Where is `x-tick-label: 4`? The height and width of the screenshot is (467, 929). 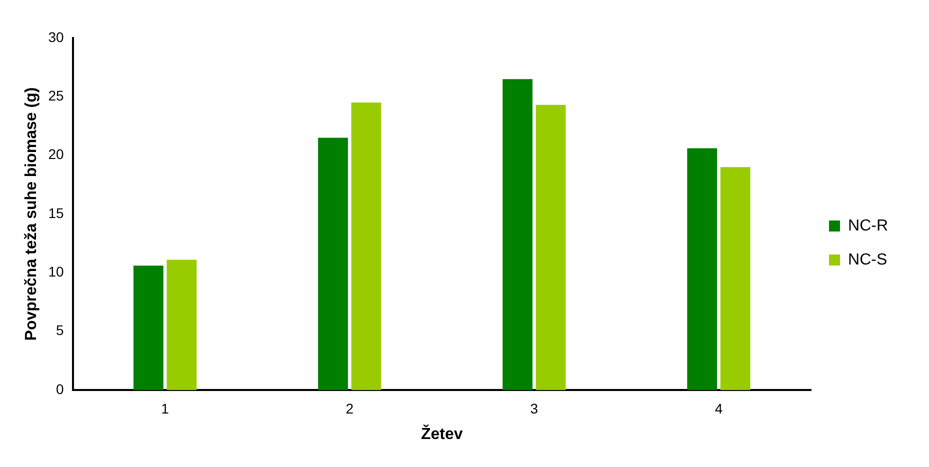
x-tick-label: 4 is located at coordinates (718, 408).